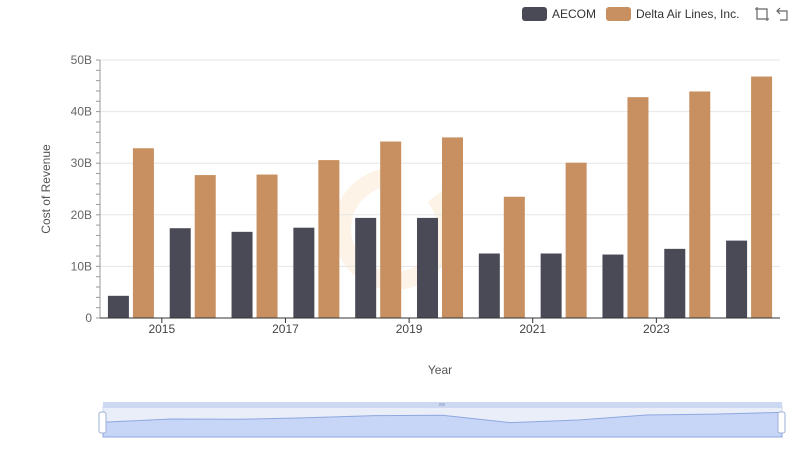  What do you see at coordinates (143, 233) in the screenshot?
I see `bar-delta-2014` at bounding box center [143, 233].